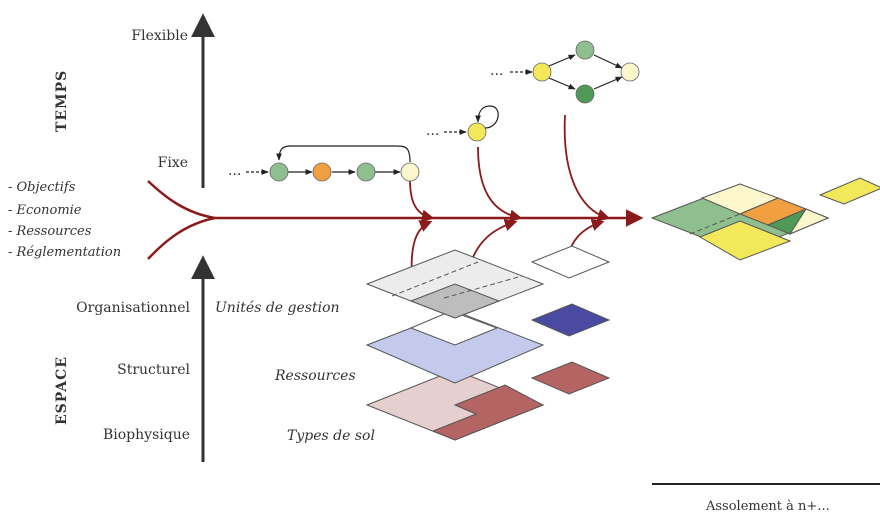 This screenshot has height=522, width=880. I want to click on crop-node-orange, so click(322, 172).